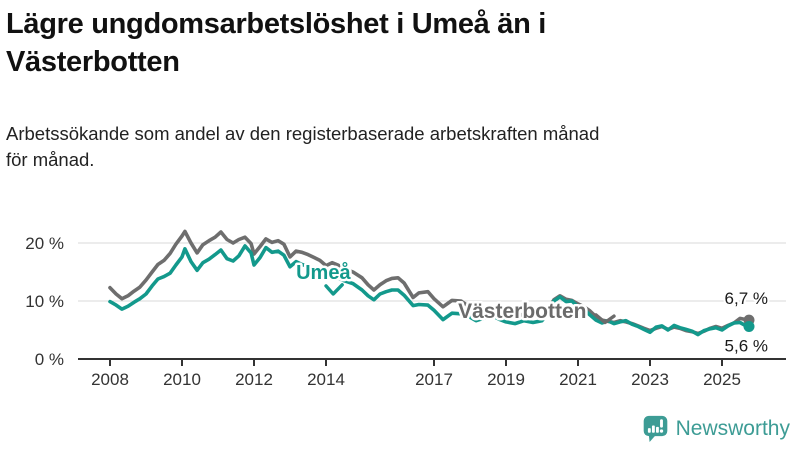 This screenshot has height=450, width=800. What do you see at coordinates (110, 379) in the screenshot?
I see `x-tick-label: 2008` at bounding box center [110, 379].